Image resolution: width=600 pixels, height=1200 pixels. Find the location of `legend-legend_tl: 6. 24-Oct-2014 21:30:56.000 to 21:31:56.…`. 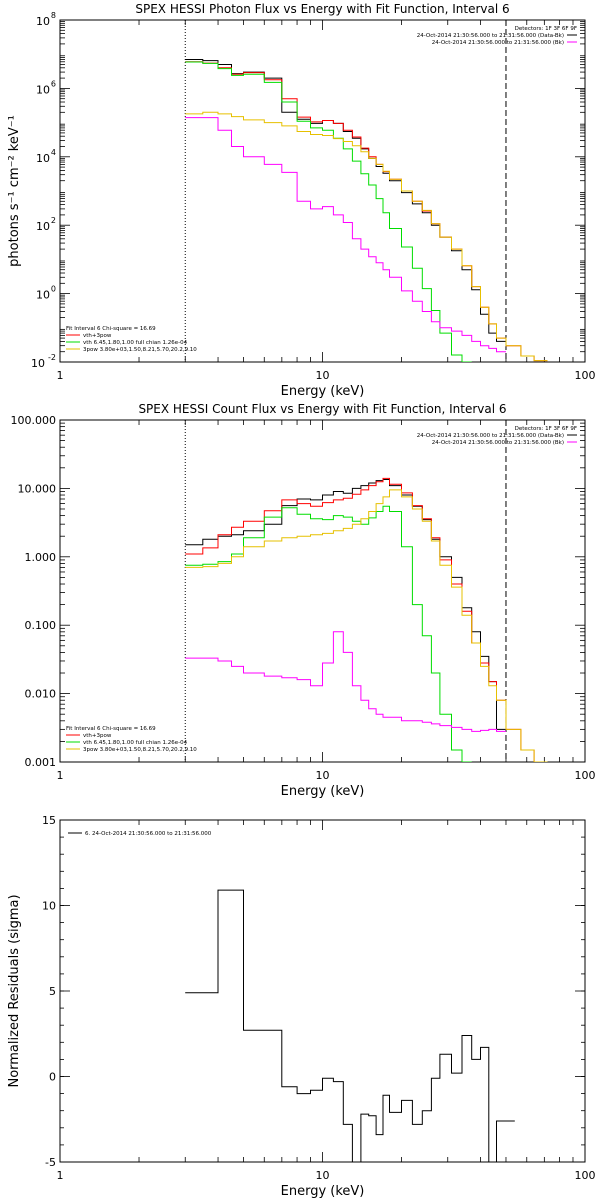

legend-legend_tl: 6. 24-Oct-2014 21:30:56.000 to 21:31:56.… is located at coordinates (140, 834).